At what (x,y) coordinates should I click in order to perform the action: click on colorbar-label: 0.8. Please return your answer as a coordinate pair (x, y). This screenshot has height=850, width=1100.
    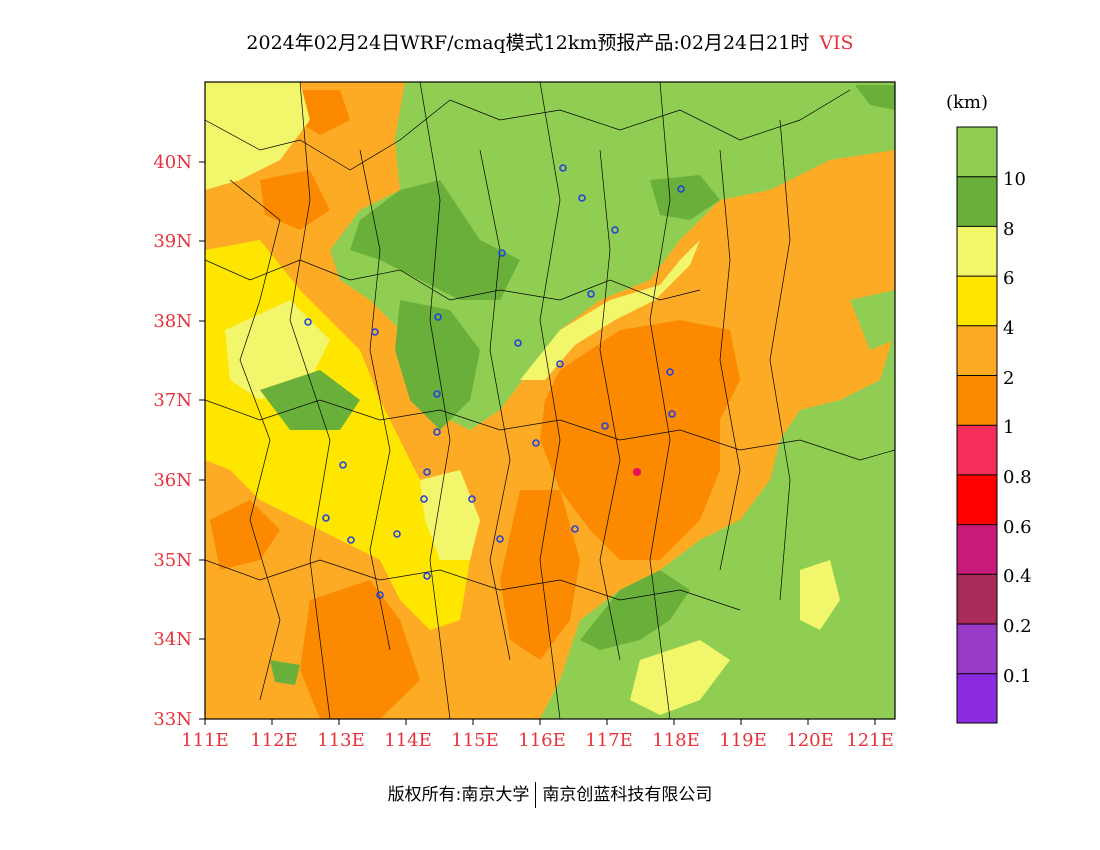
    Looking at the image, I should click on (1017, 477).